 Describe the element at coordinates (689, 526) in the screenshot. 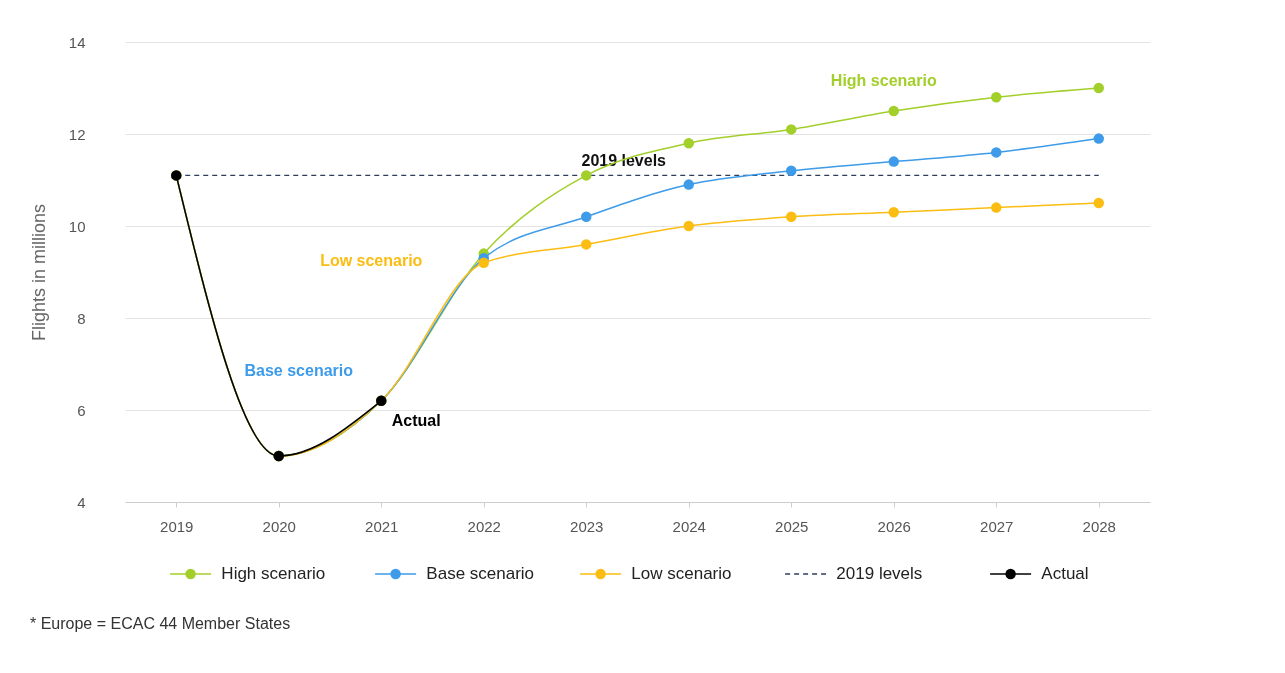

I see `x-tick-label: 2024` at that location.